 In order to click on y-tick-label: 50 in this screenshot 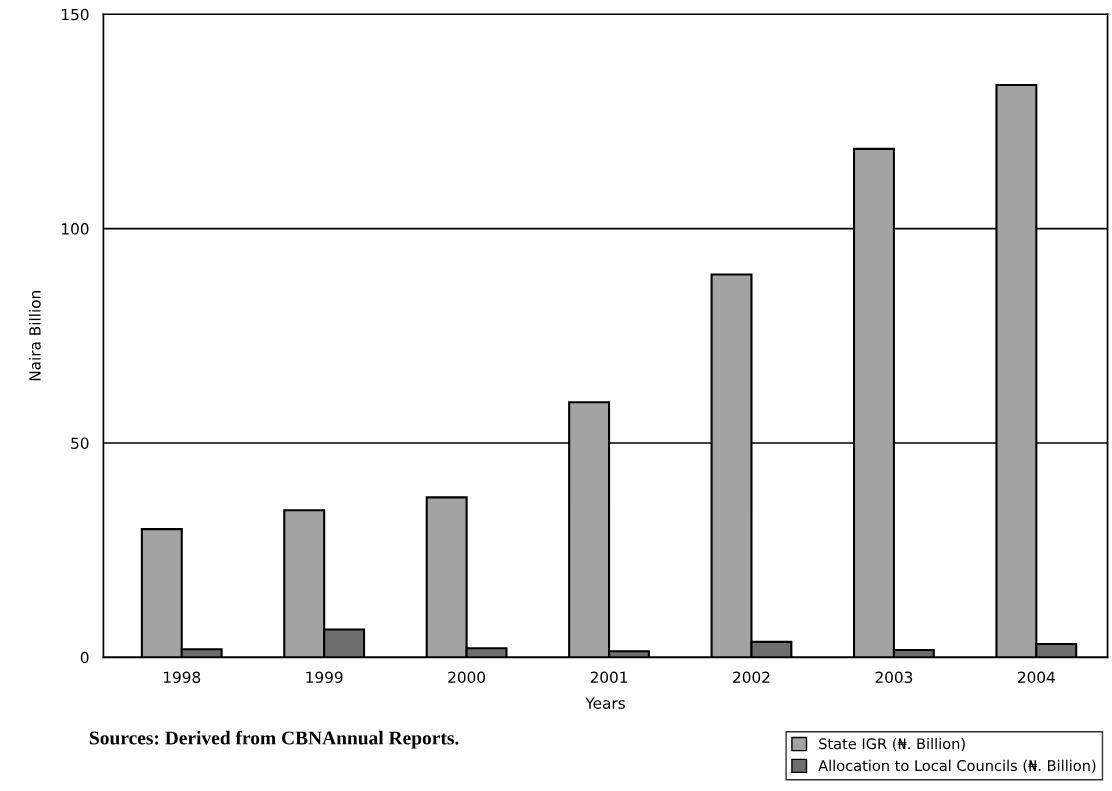, I will do `click(80, 443)`.